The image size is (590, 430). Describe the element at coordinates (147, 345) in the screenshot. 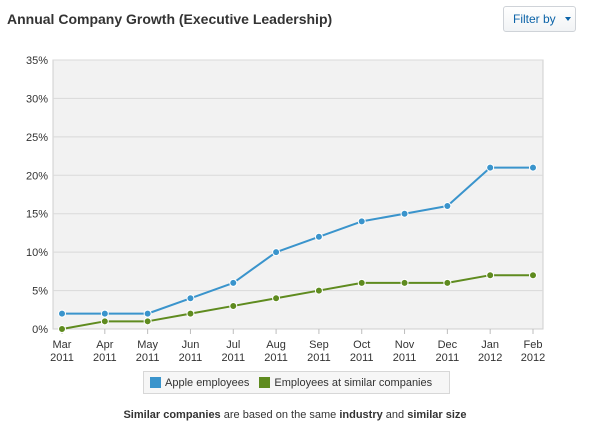

I see `x-tick-label: May` at that location.